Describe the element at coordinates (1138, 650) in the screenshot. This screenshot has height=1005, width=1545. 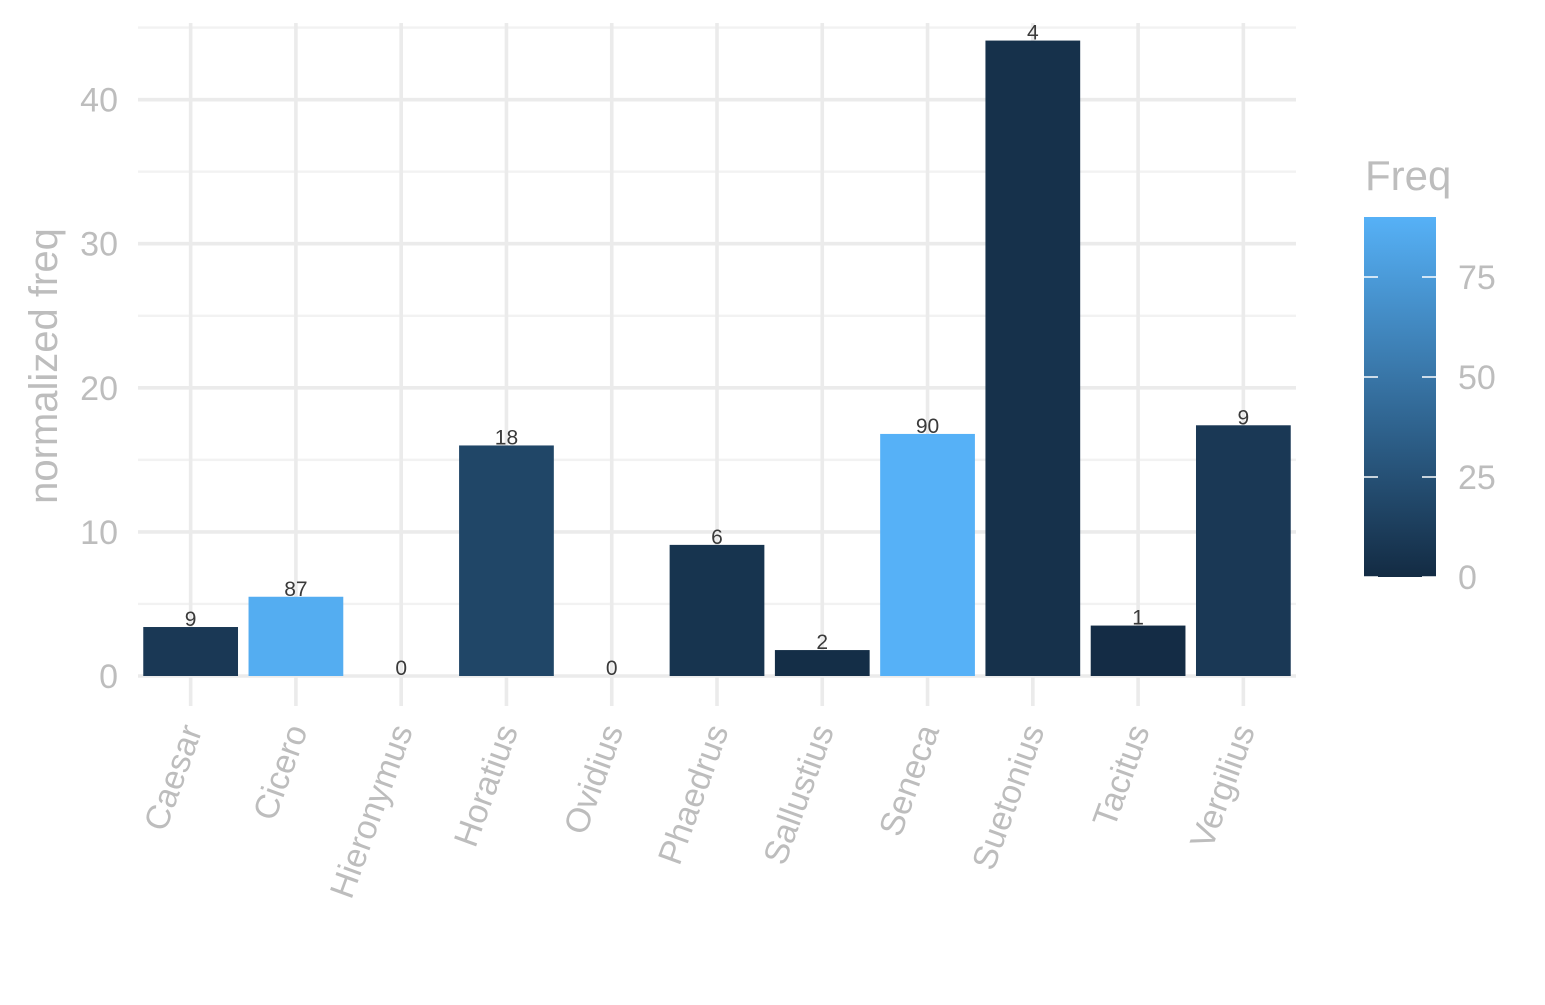
I see `bar-tacitus` at that location.